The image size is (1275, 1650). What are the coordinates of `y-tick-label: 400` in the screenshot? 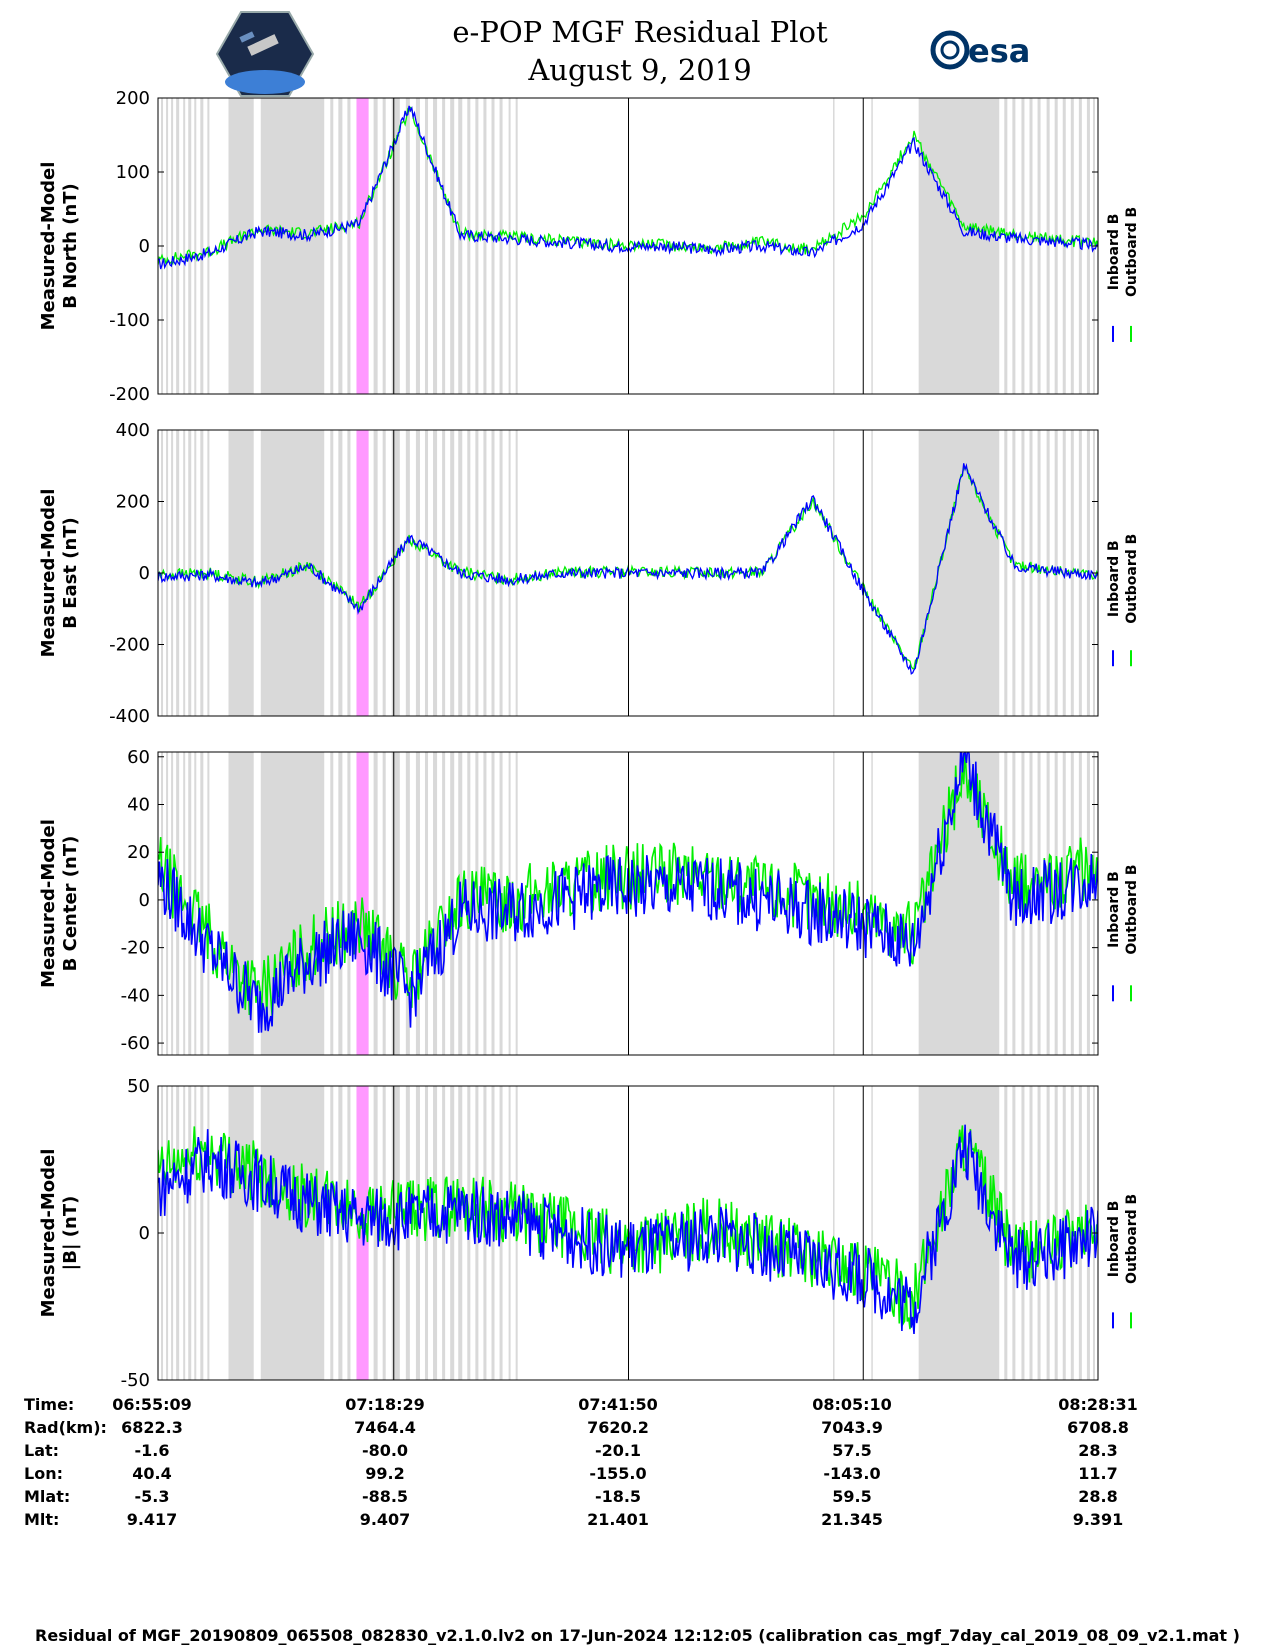 It's located at (133, 430).